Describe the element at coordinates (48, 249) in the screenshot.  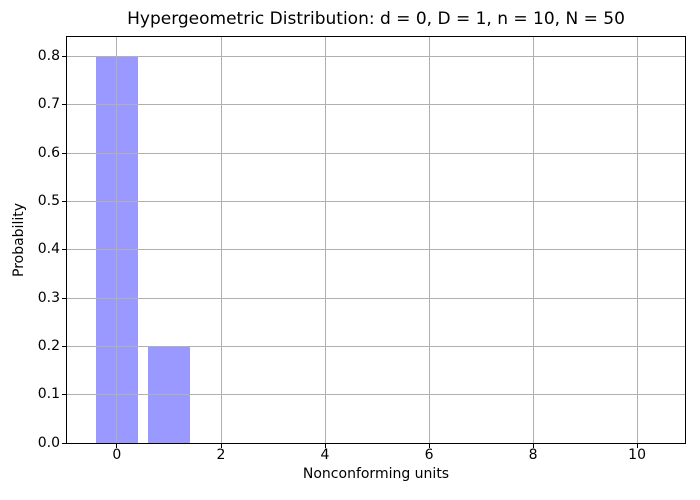
I see `y-tick-label: 0.4` at that location.